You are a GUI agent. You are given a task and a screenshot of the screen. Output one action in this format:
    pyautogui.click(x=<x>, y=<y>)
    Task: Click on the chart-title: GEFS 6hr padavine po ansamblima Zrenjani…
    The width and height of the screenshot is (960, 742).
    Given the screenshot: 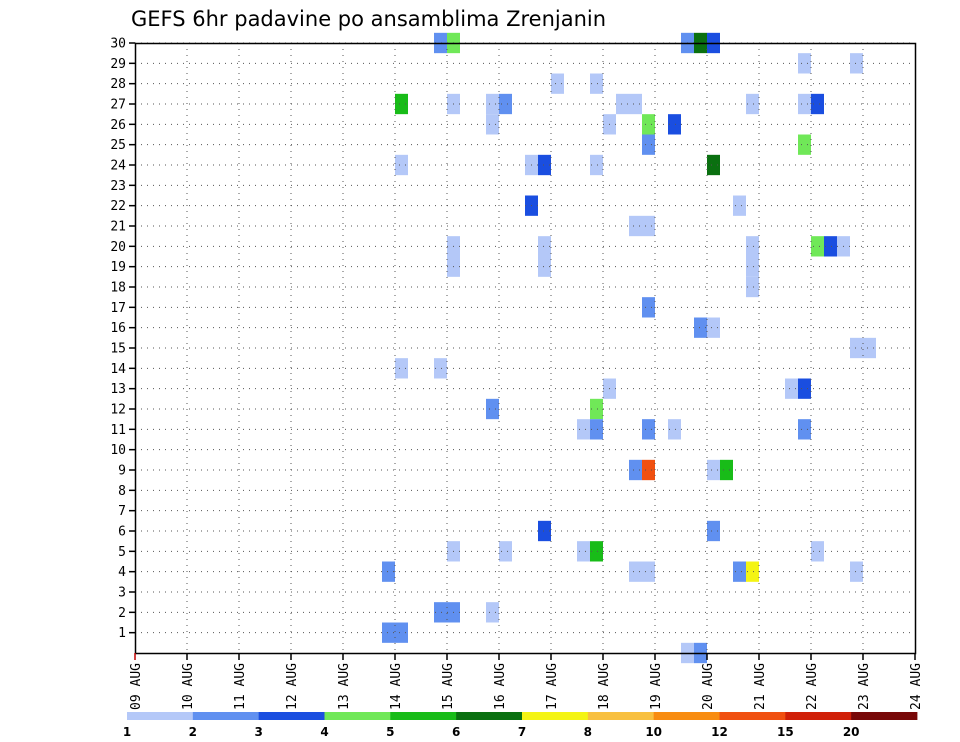 What is the action you would take?
    pyautogui.click(x=368, y=19)
    